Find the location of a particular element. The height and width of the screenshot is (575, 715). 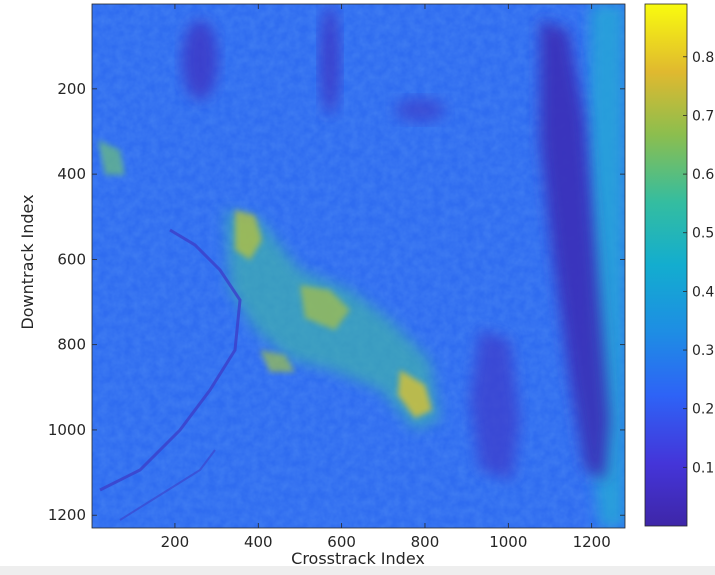

x-tick-label: 200 is located at coordinates (175, 542).